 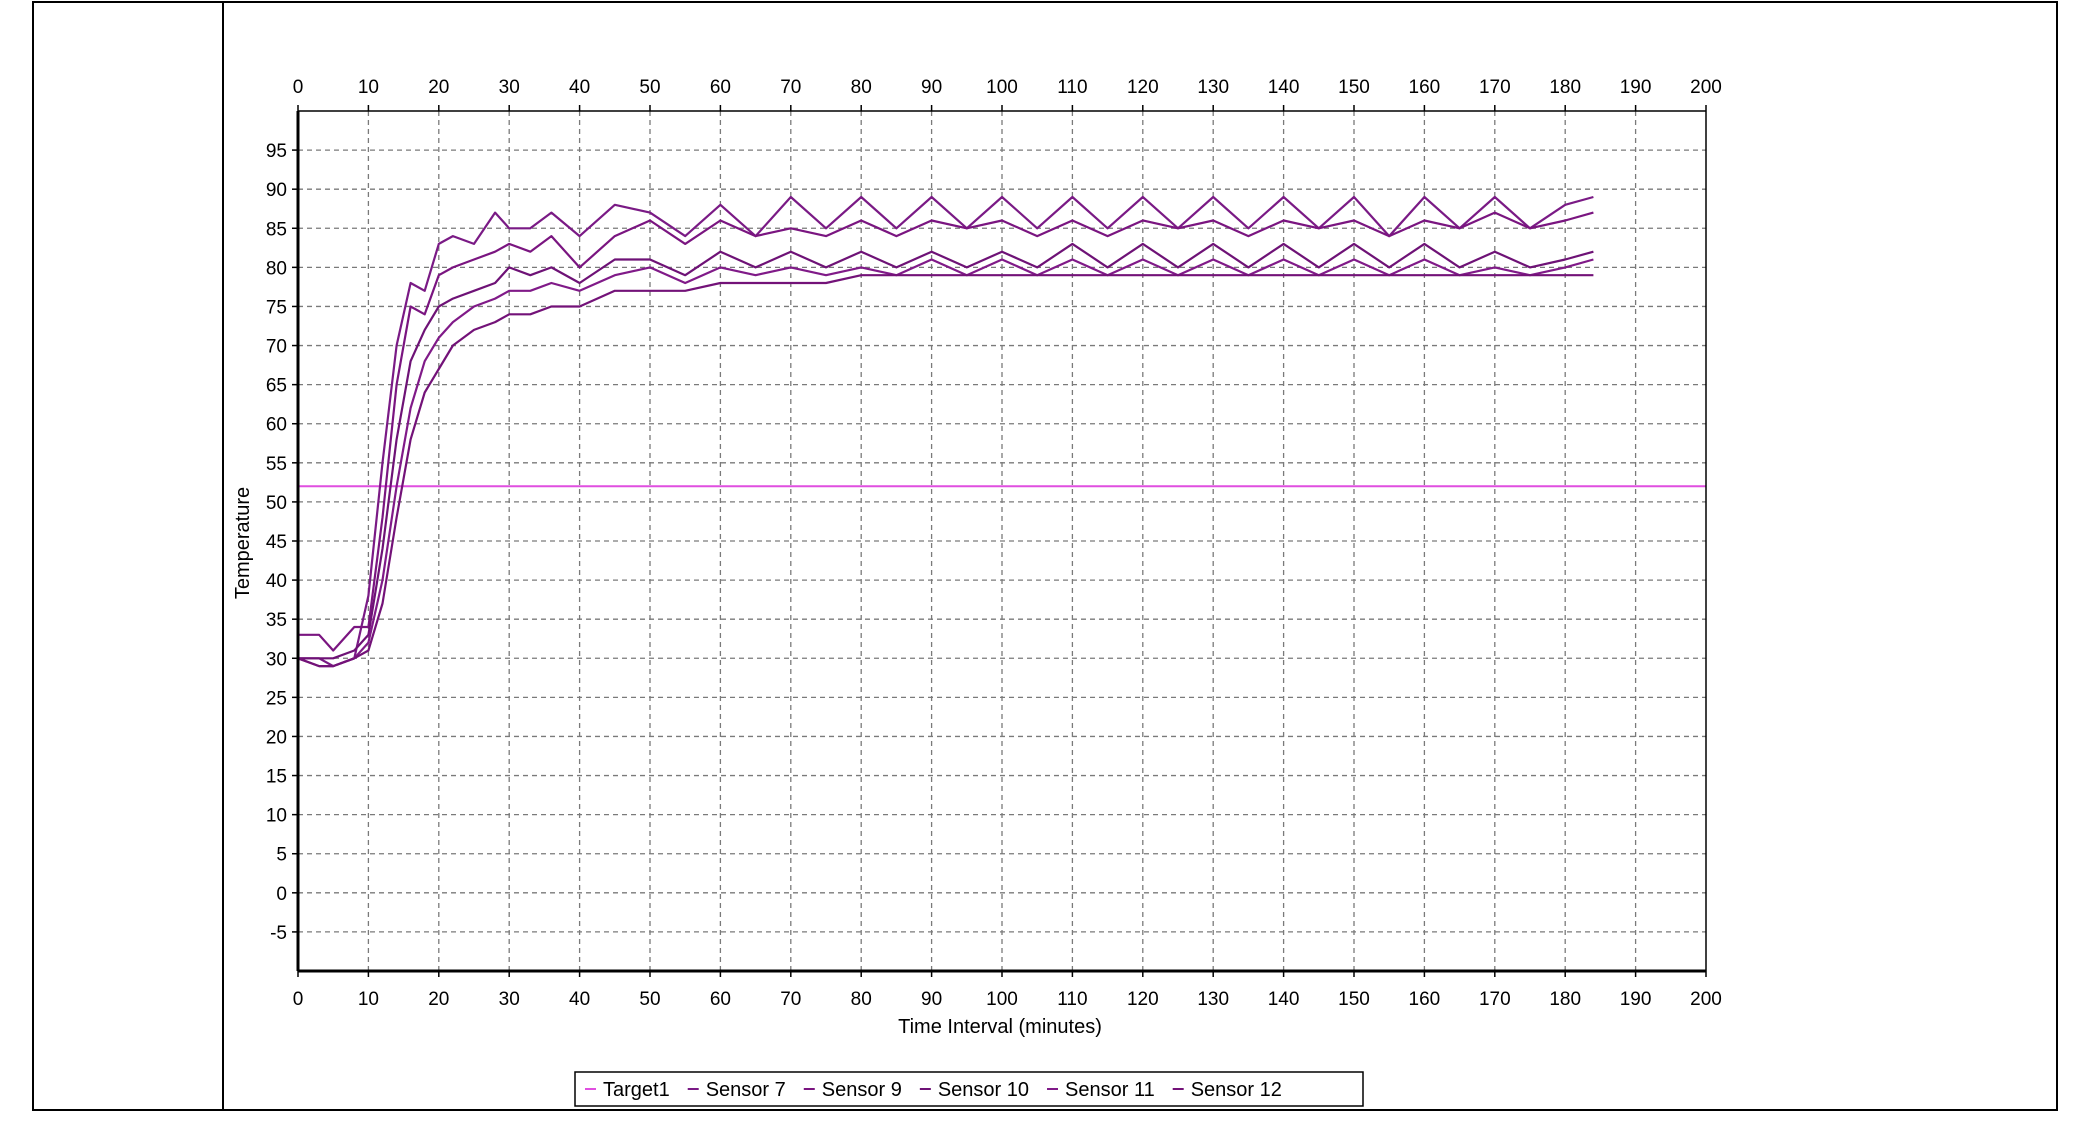 I want to click on x-tick-label: 120, so click(x=1143, y=999).